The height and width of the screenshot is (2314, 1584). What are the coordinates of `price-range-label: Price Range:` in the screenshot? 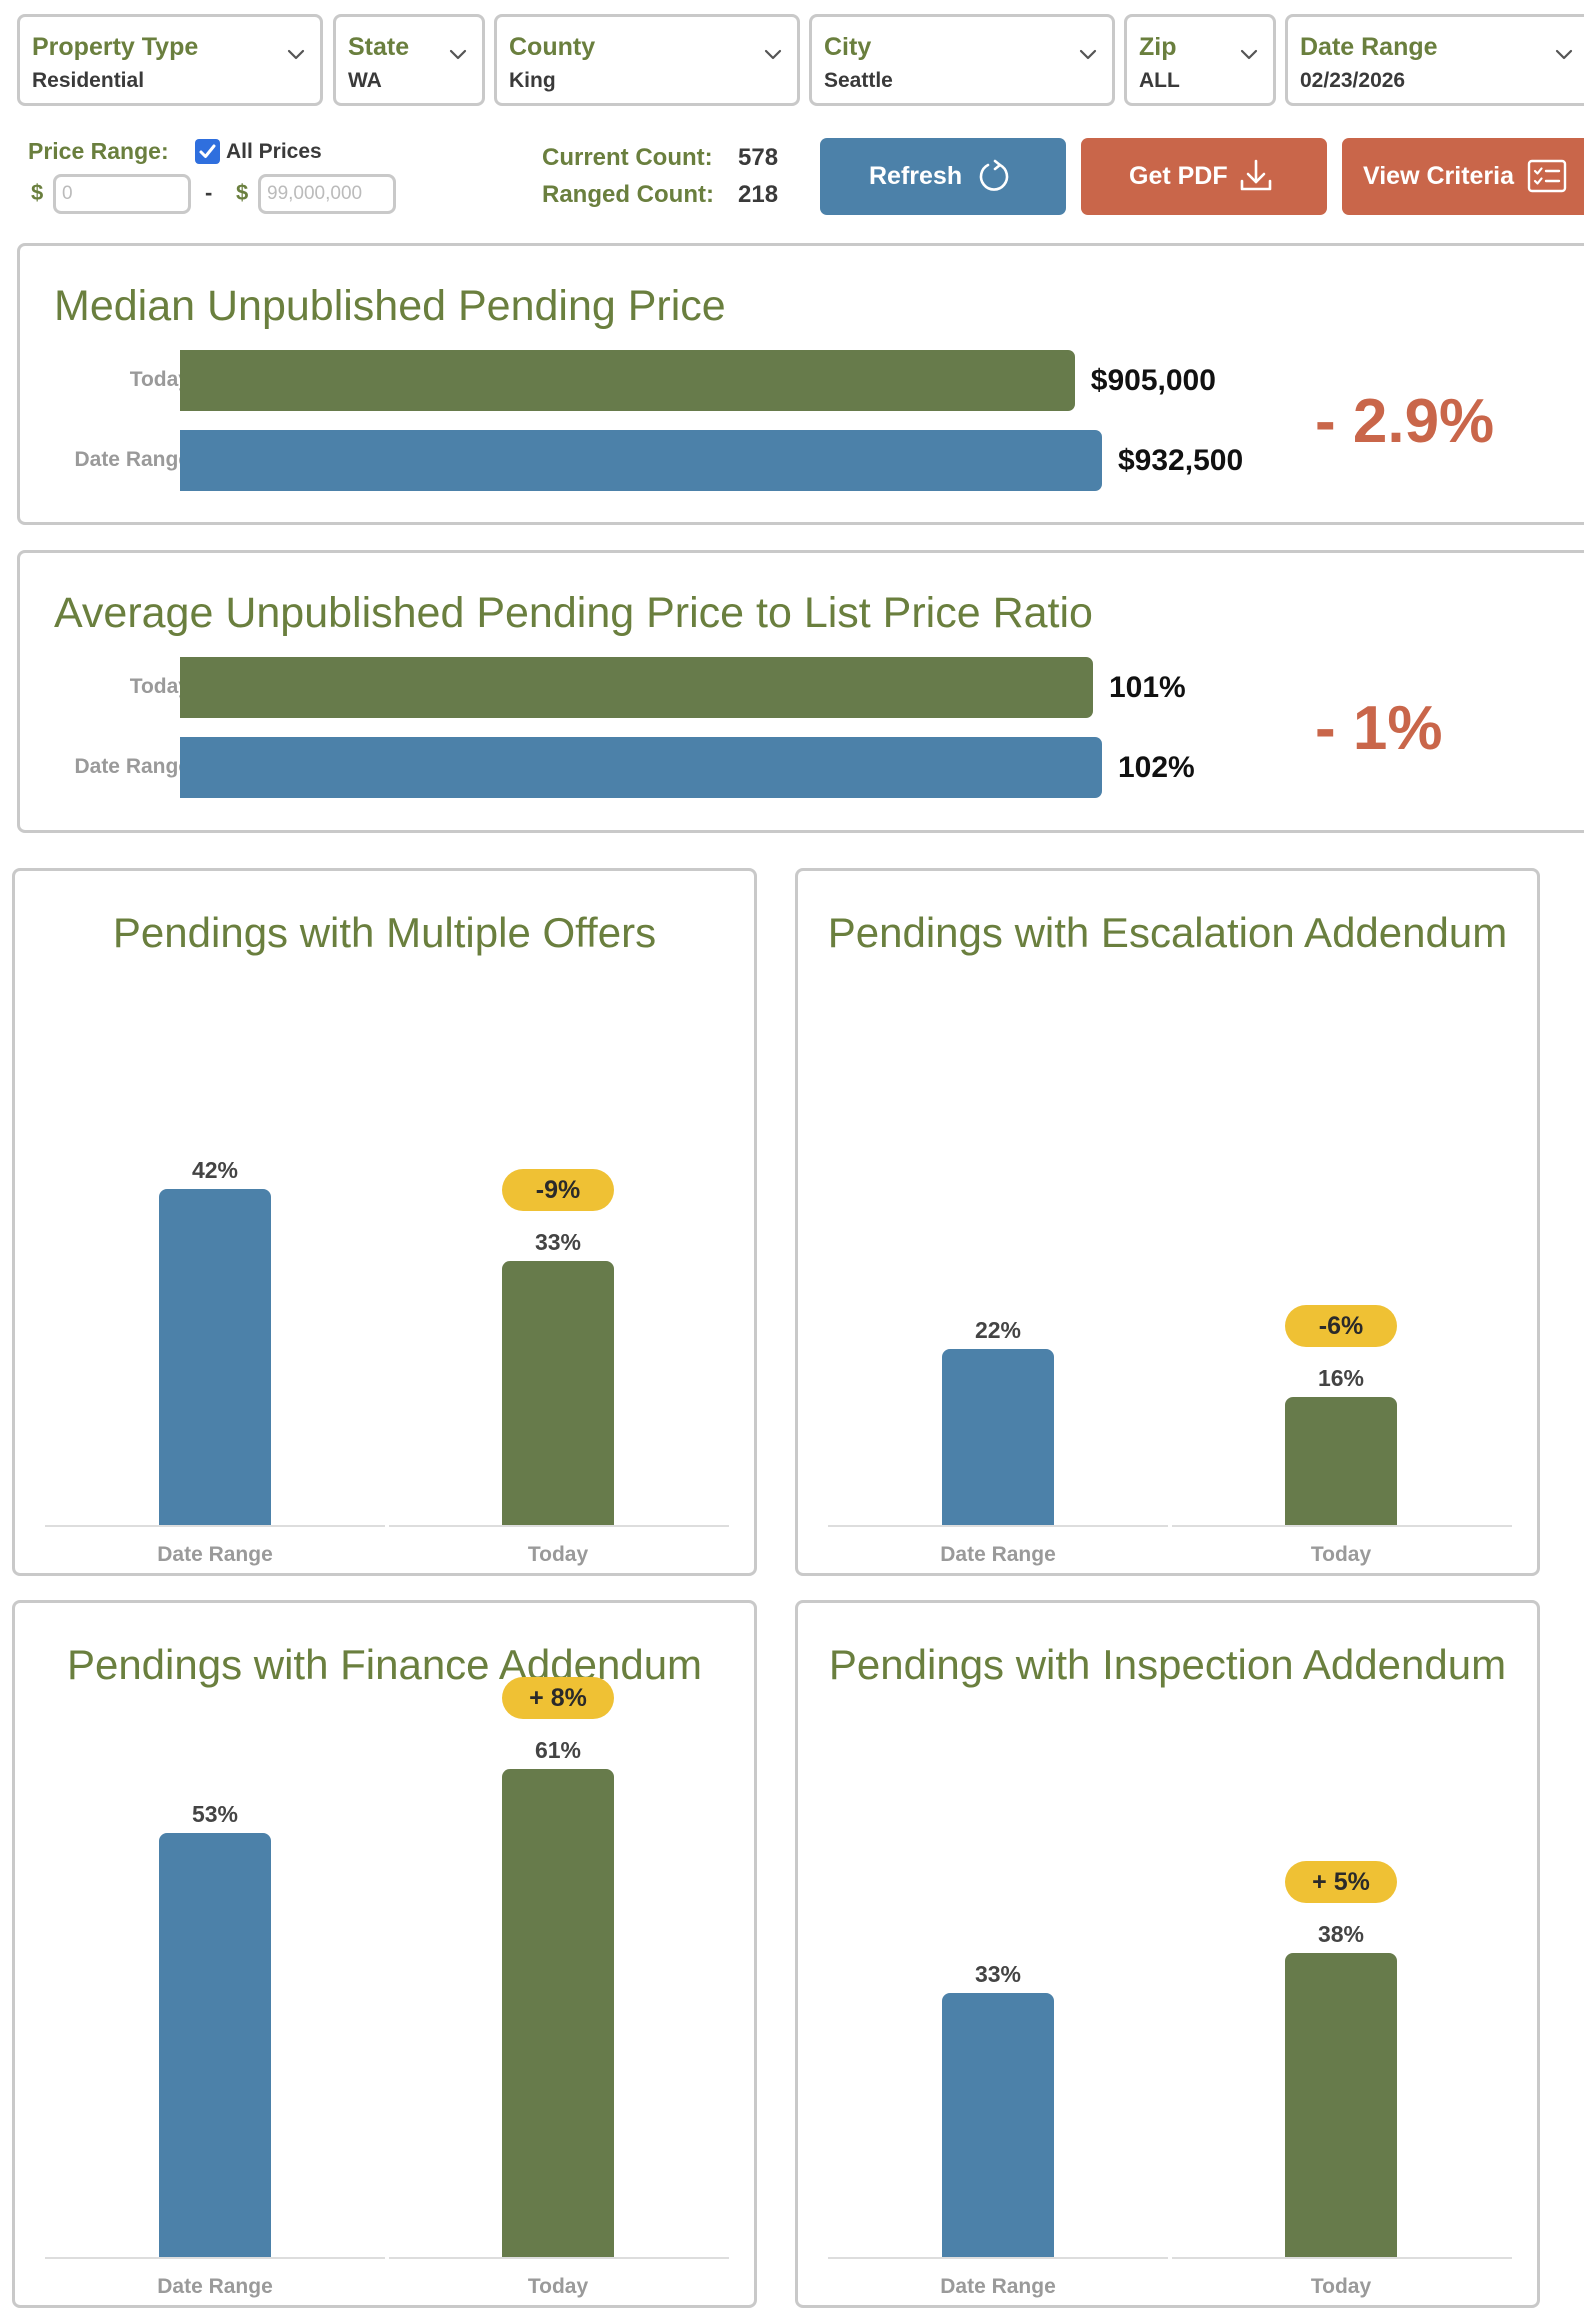 It's located at (98, 151).